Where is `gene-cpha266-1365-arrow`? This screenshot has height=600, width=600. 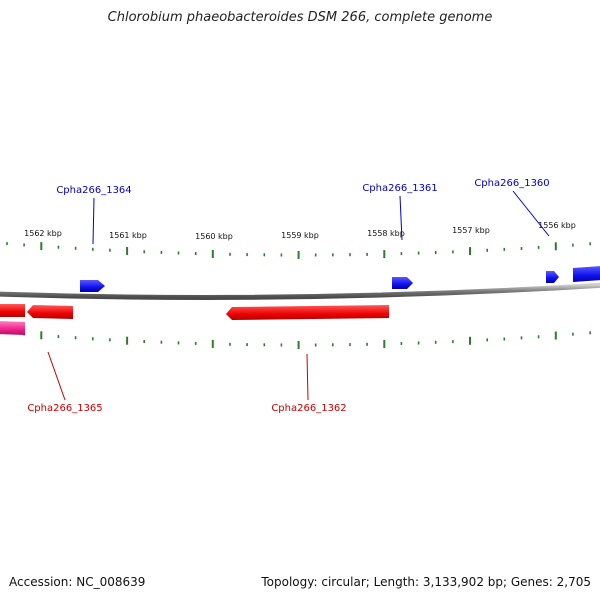
gene-cpha266-1365-arrow is located at coordinates (50, 312).